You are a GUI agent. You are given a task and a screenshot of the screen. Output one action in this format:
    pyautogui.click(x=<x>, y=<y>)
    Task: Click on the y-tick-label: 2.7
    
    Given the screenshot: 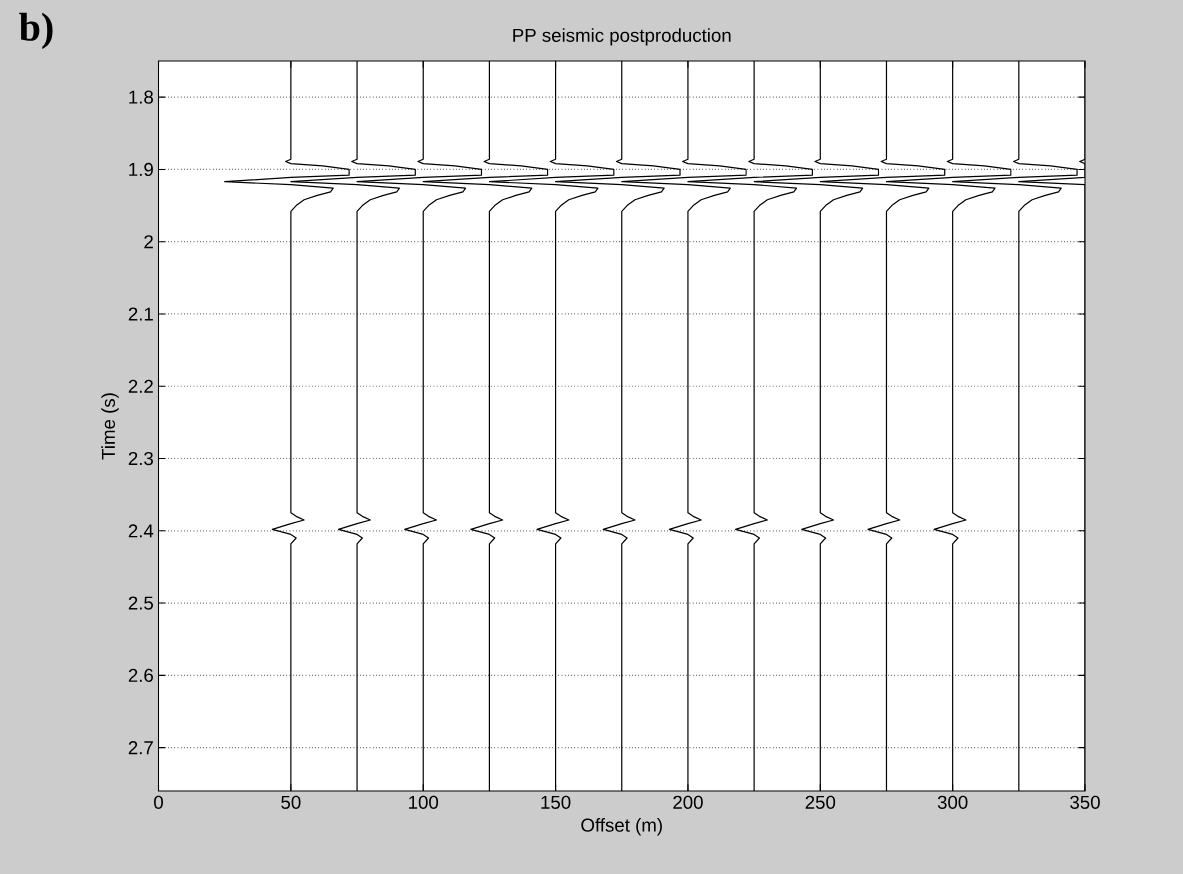 What is the action you would take?
    pyautogui.click(x=140, y=748)
    